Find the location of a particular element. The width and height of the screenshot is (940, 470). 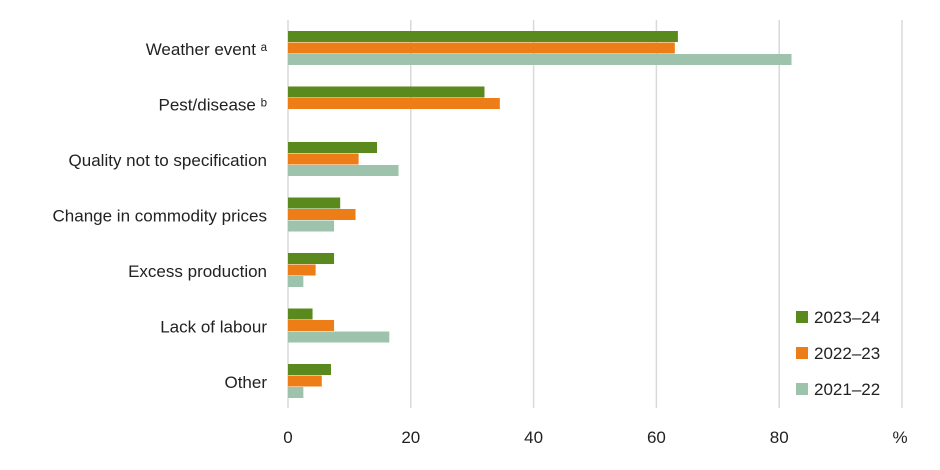

x-tick-label: 80 is located at coordinates (779, 437).